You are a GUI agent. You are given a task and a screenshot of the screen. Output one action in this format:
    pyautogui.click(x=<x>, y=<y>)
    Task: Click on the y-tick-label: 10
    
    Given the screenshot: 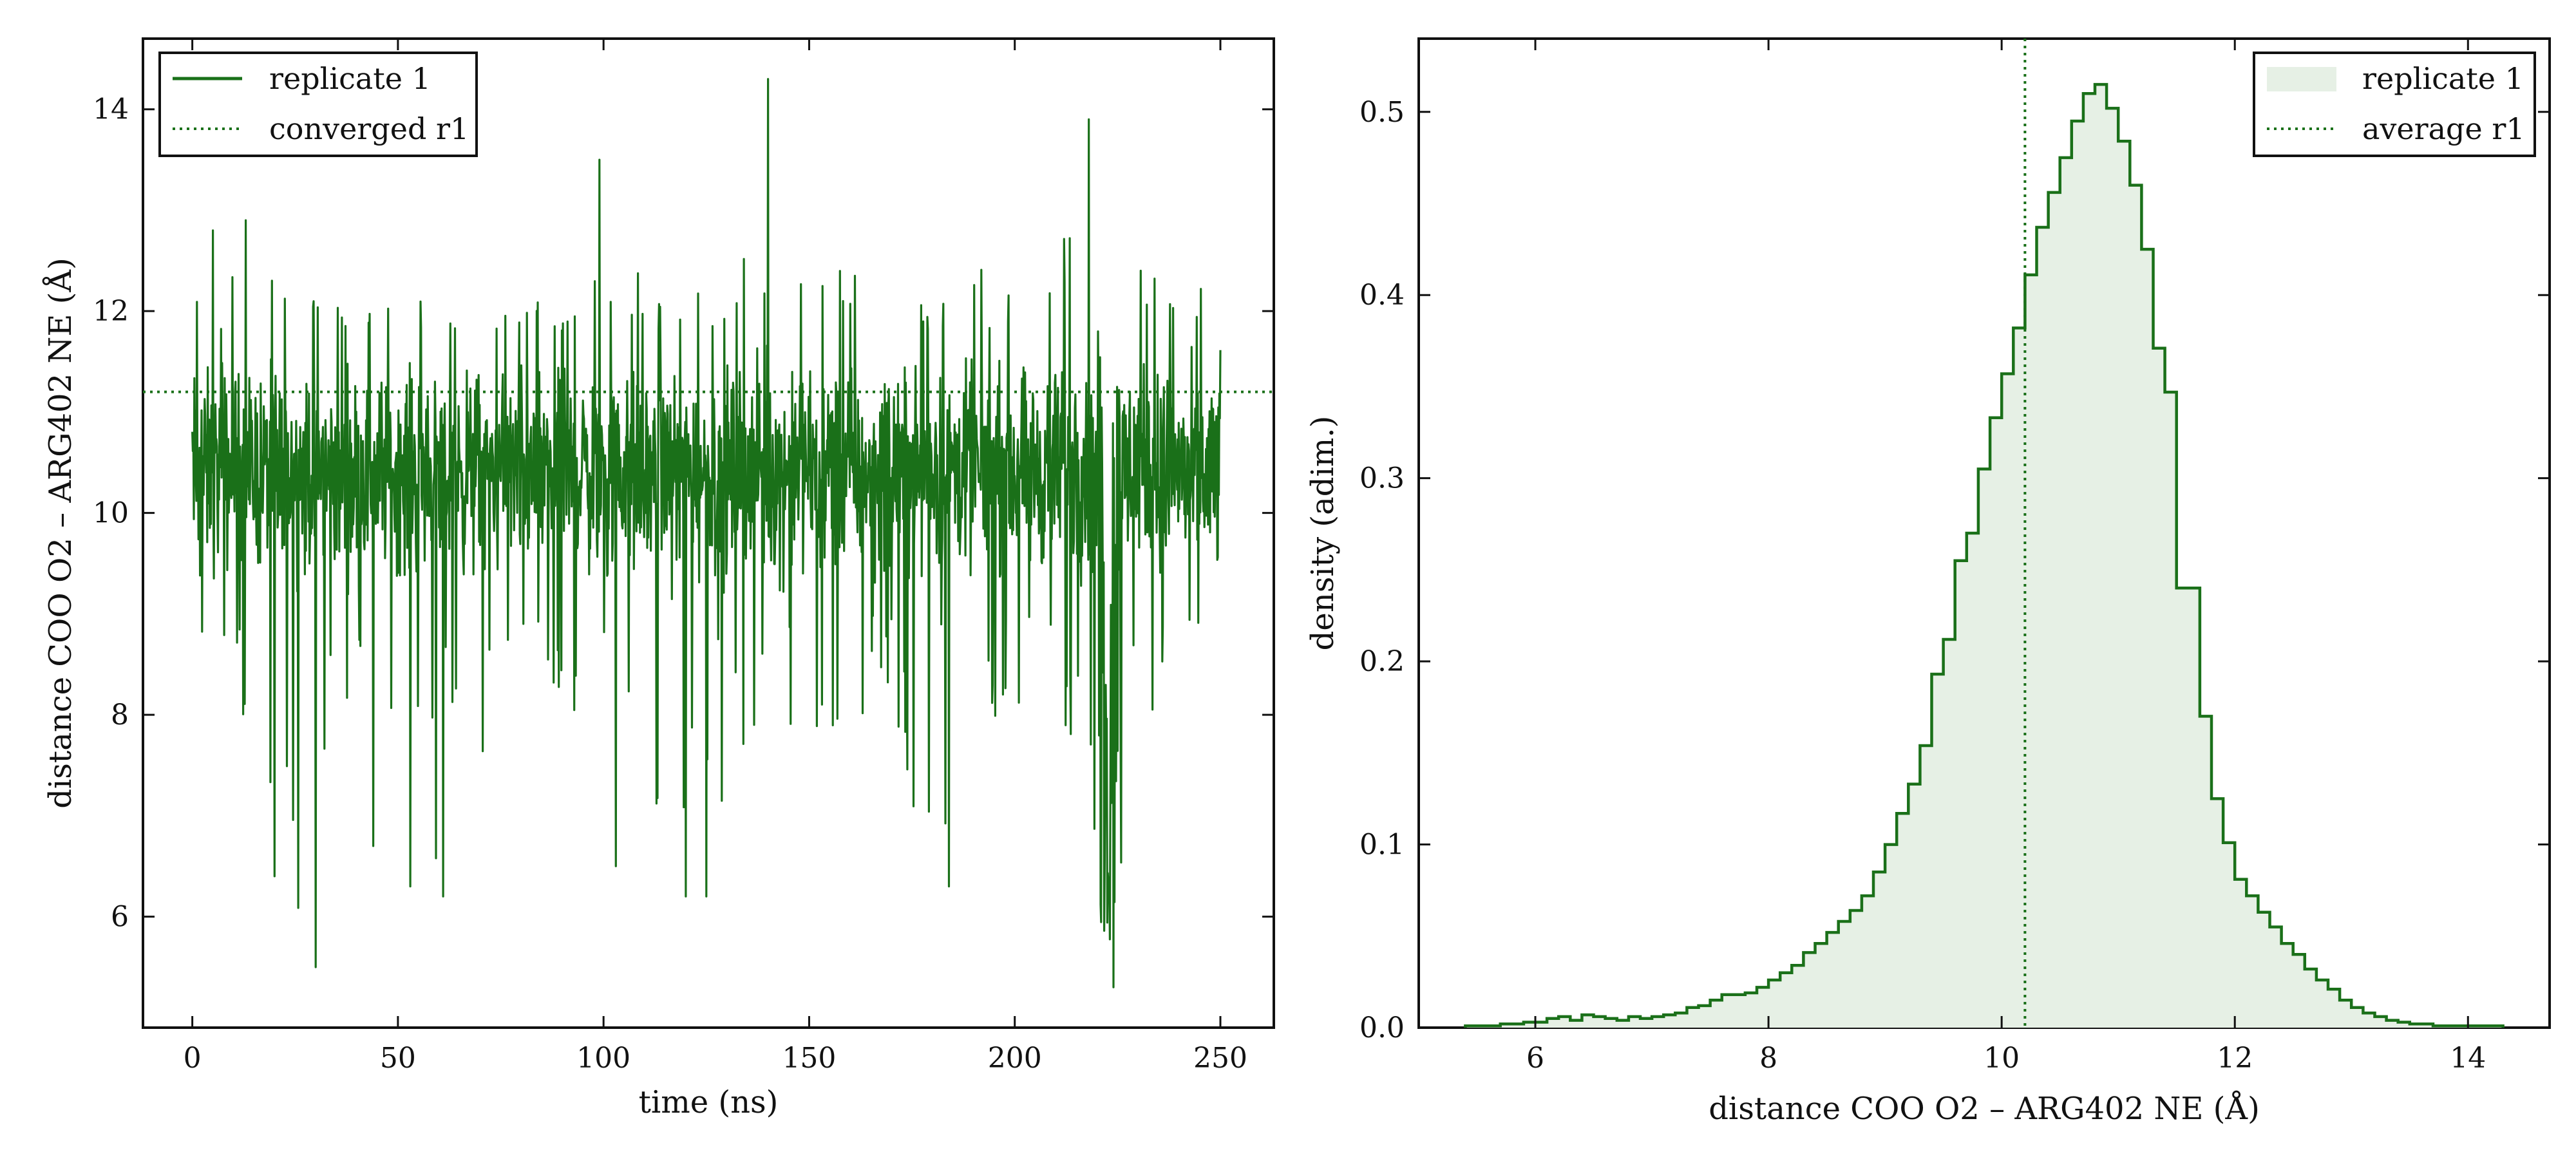 What is the action you would take?
    pyautogui.click(x=111, y=513)
    